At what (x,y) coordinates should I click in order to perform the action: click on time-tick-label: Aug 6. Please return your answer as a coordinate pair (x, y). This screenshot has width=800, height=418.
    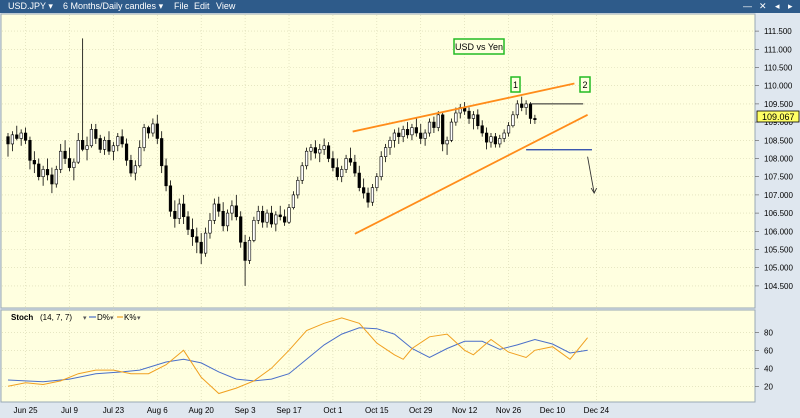
    Looking at the image, I should click on (157, 410).